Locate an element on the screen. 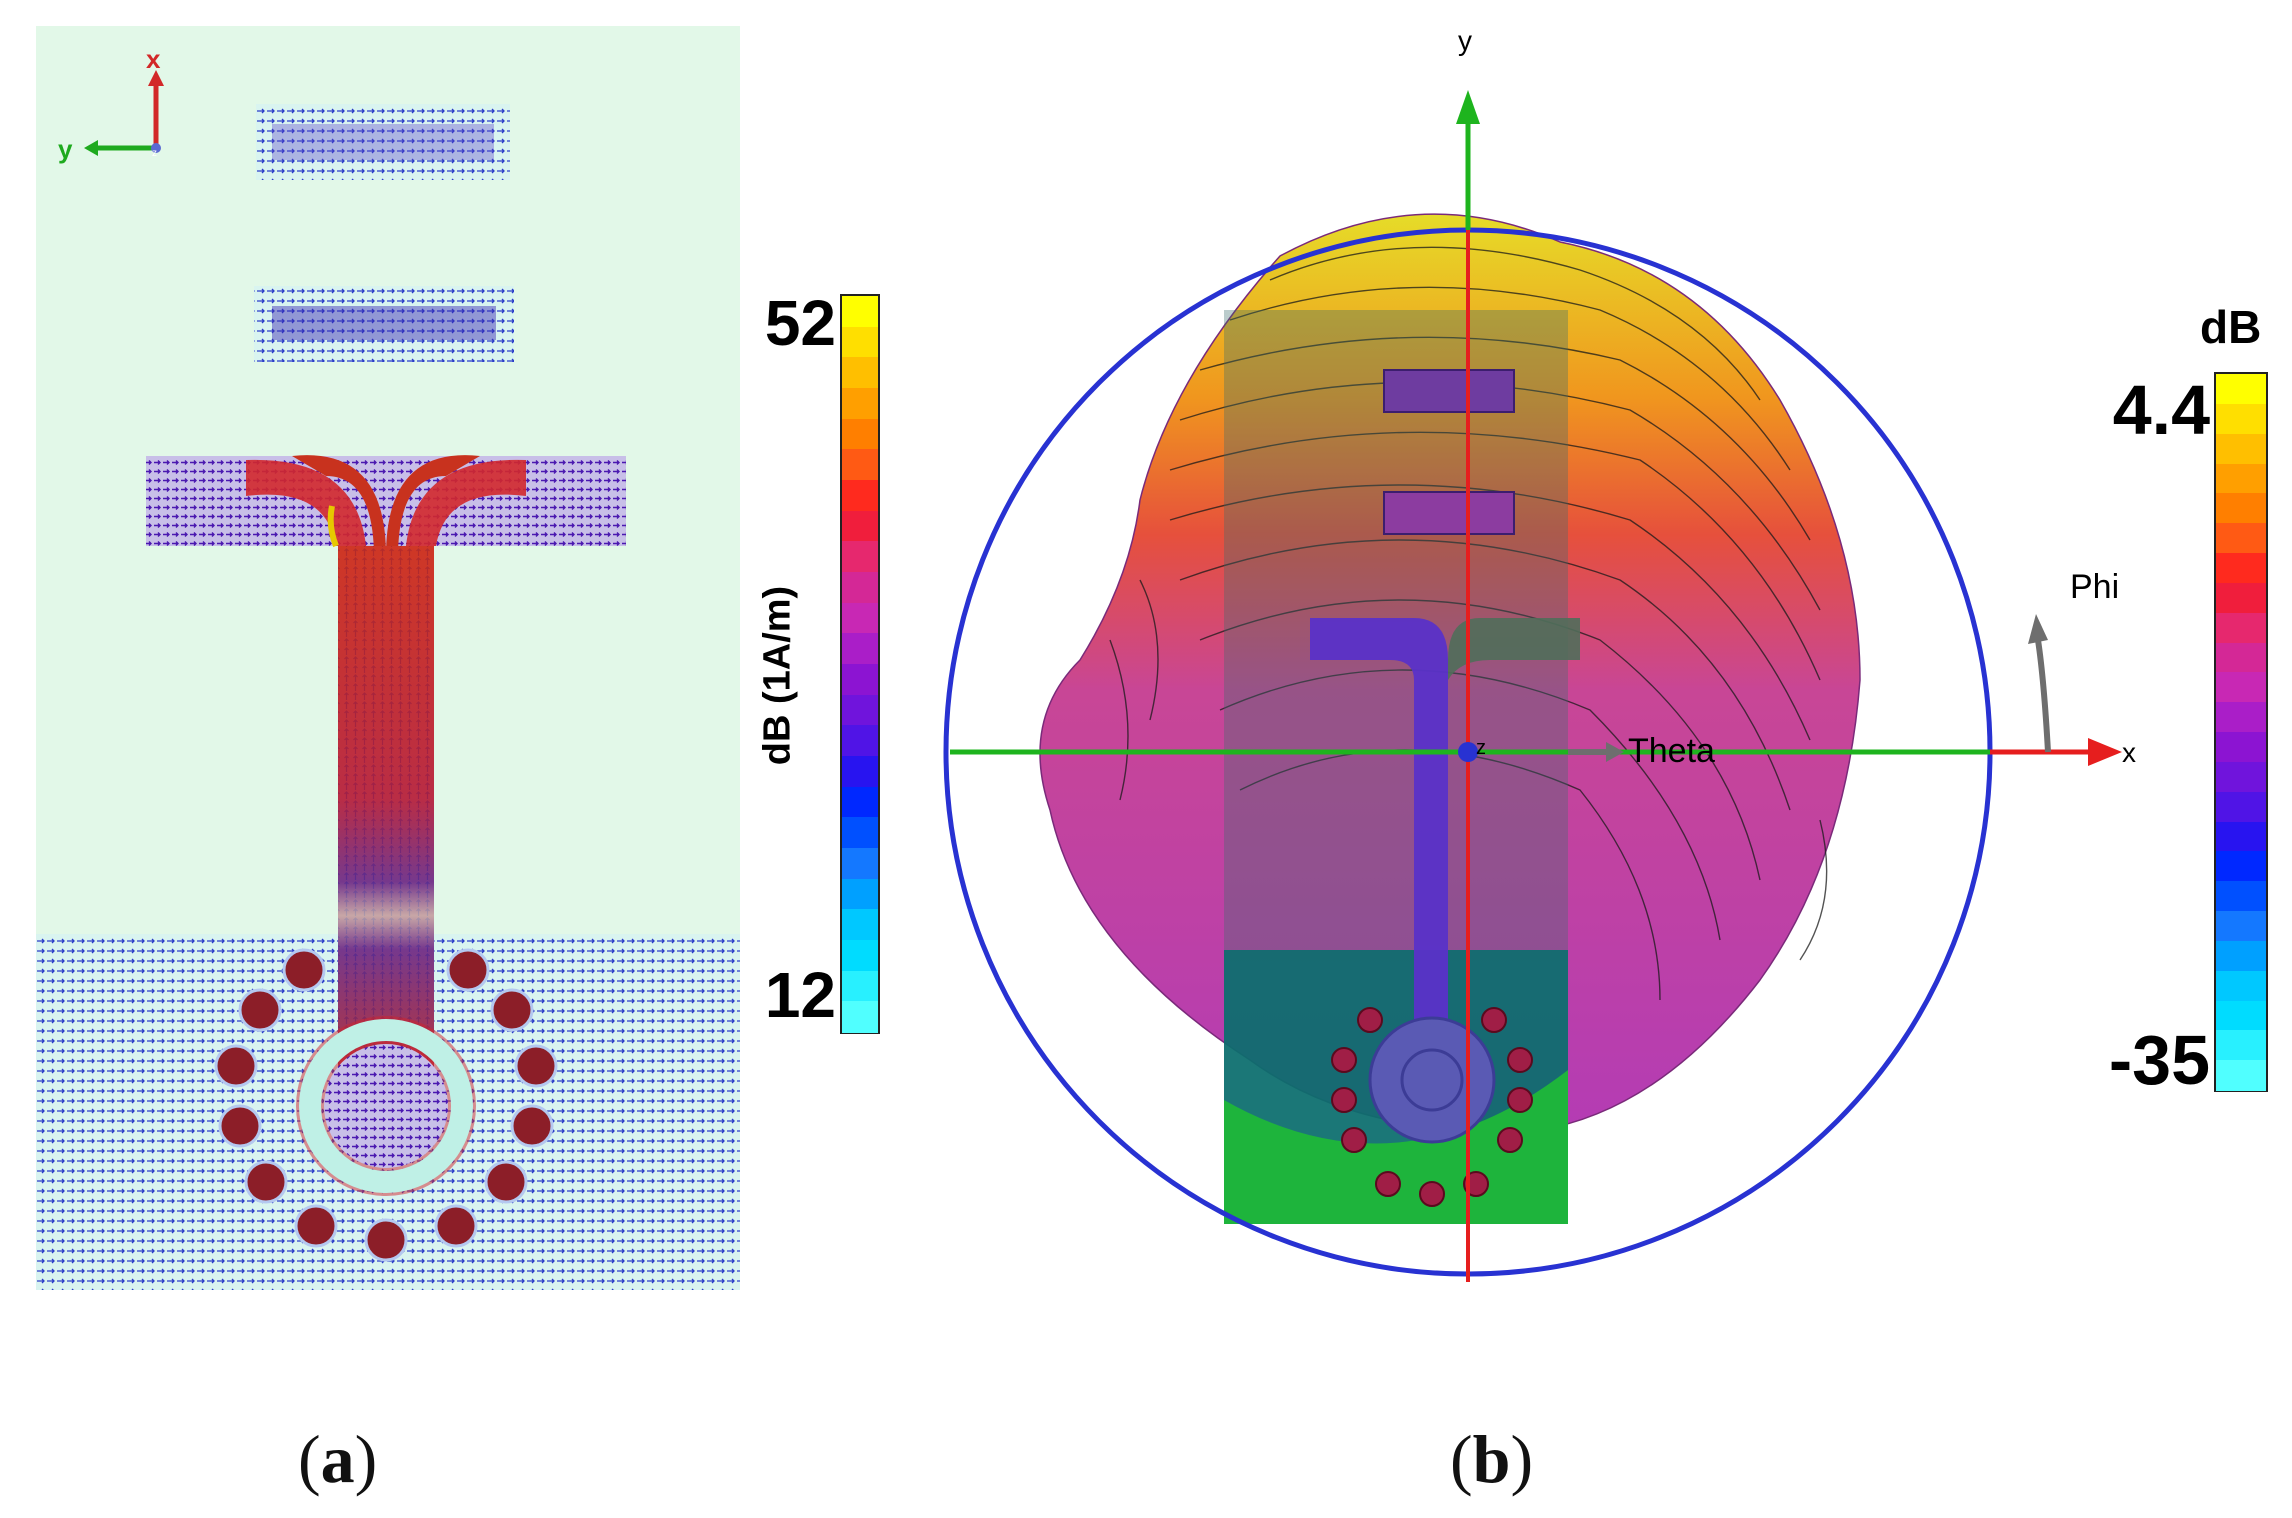 The width and height of the screenshot is (2292, 1518). colorbar-b-unit: dB is located at coordinates (2231, 327).